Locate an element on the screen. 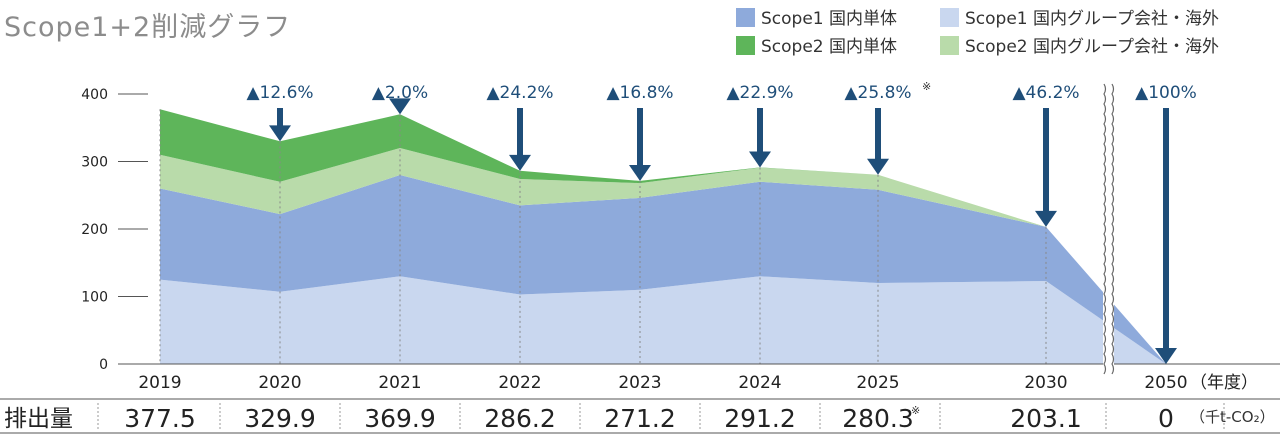 The height and width of the screenshot is (436, 1280). reduction-note: ※ is located at coordinates (926, 86).